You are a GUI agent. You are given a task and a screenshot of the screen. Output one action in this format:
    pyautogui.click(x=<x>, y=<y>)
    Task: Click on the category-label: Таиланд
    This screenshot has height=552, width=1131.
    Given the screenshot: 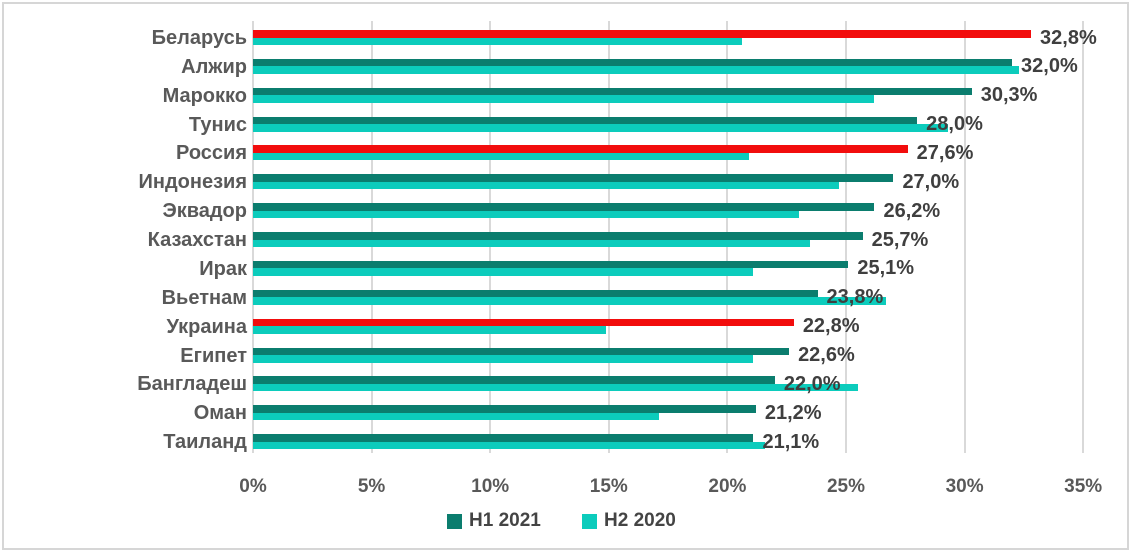 What is the action you would take?
    pyautogui.click(x=205, y=442)
    